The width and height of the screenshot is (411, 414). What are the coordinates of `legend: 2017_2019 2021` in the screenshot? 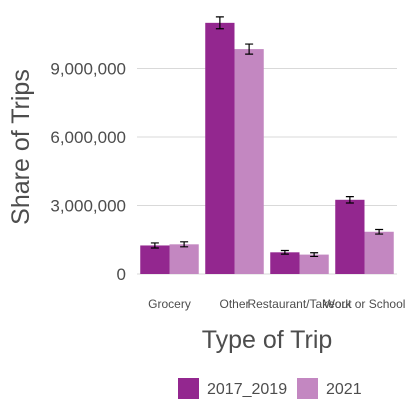 It's located at (270, 388).